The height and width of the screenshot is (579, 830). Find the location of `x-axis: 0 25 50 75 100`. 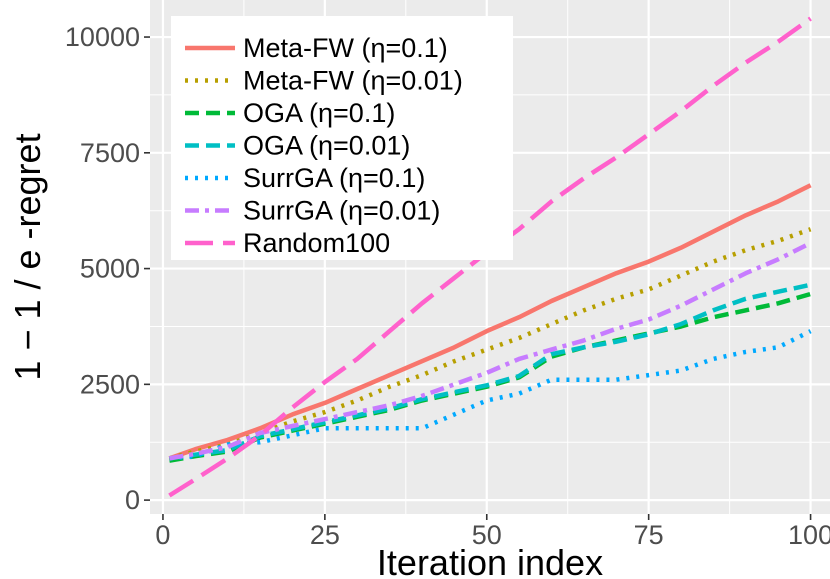

x-axis: 0 25 50 75 100 is located at coordinates (492, 532).